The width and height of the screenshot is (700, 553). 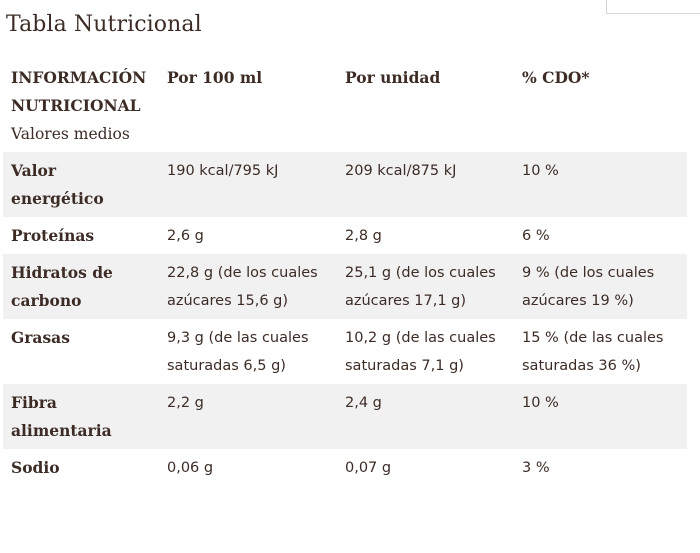 What do you see at coordinates (70, 134) in the screenshot?
I see `header-average-values: Valores medios` at bounding box center [70, 134].